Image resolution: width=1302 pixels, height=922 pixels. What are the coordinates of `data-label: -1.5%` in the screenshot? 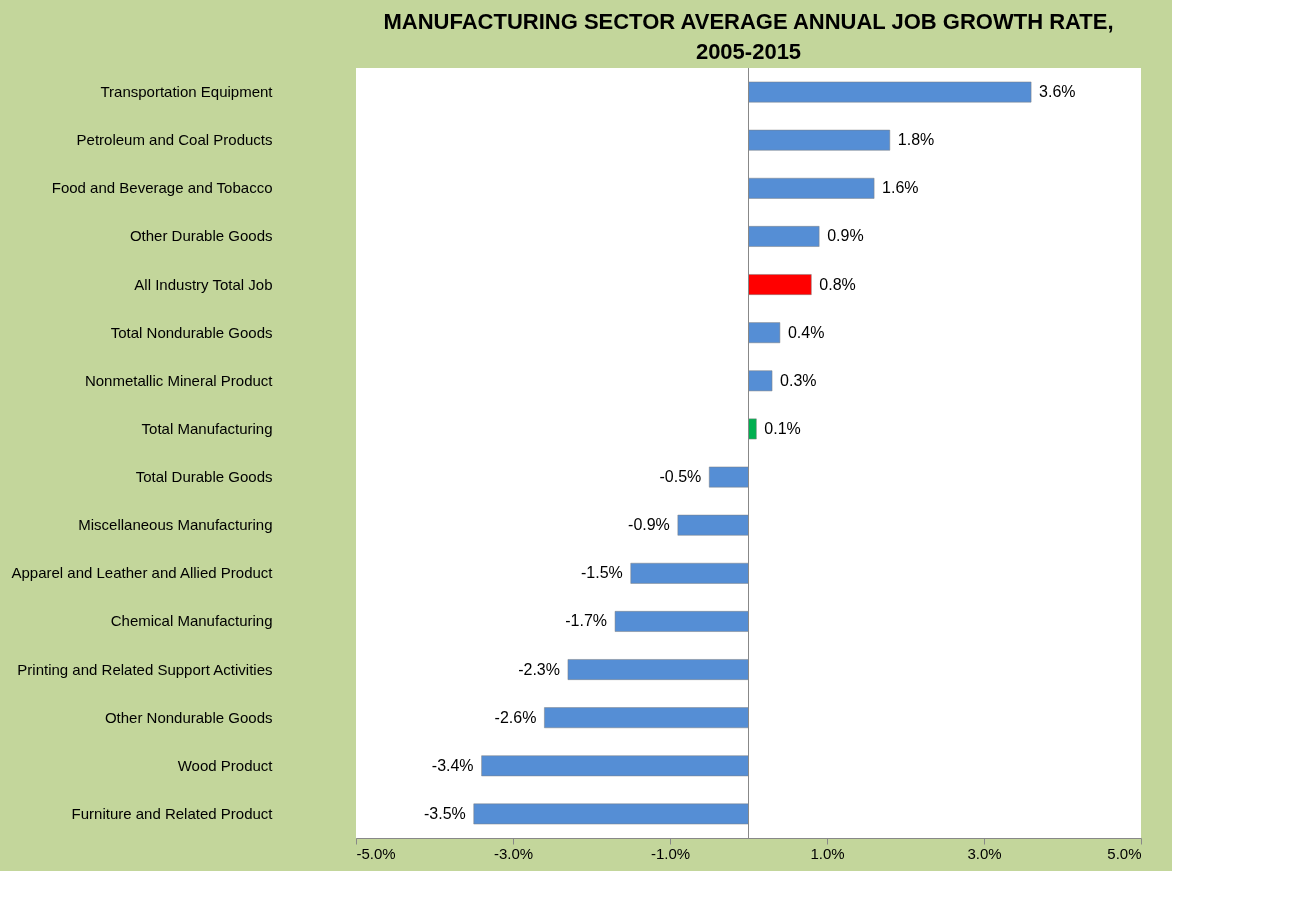 It's located at (601, 573).